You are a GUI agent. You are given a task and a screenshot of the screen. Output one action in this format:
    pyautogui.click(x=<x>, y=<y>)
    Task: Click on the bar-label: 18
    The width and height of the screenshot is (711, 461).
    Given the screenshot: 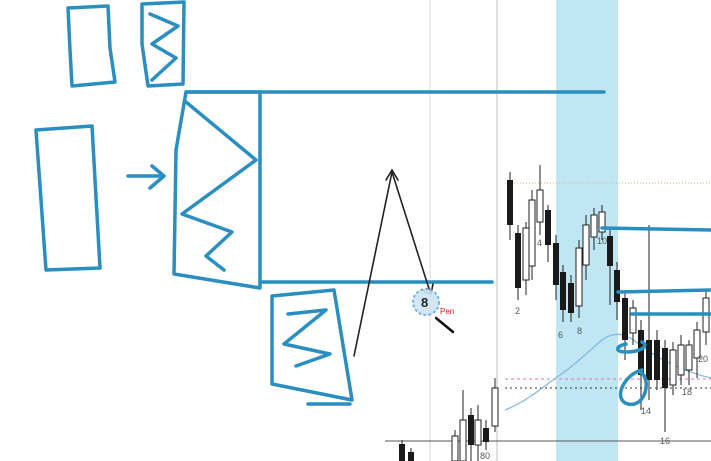 What is the action you would take?
    pyautogui.click(x=687, y=392)
    